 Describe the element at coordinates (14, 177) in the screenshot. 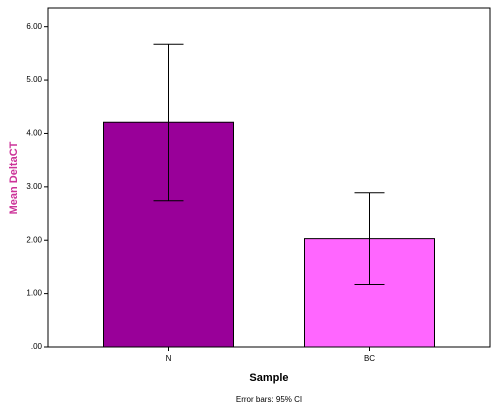

I see `y-axis-label: Mean DeltaCT` at that location.